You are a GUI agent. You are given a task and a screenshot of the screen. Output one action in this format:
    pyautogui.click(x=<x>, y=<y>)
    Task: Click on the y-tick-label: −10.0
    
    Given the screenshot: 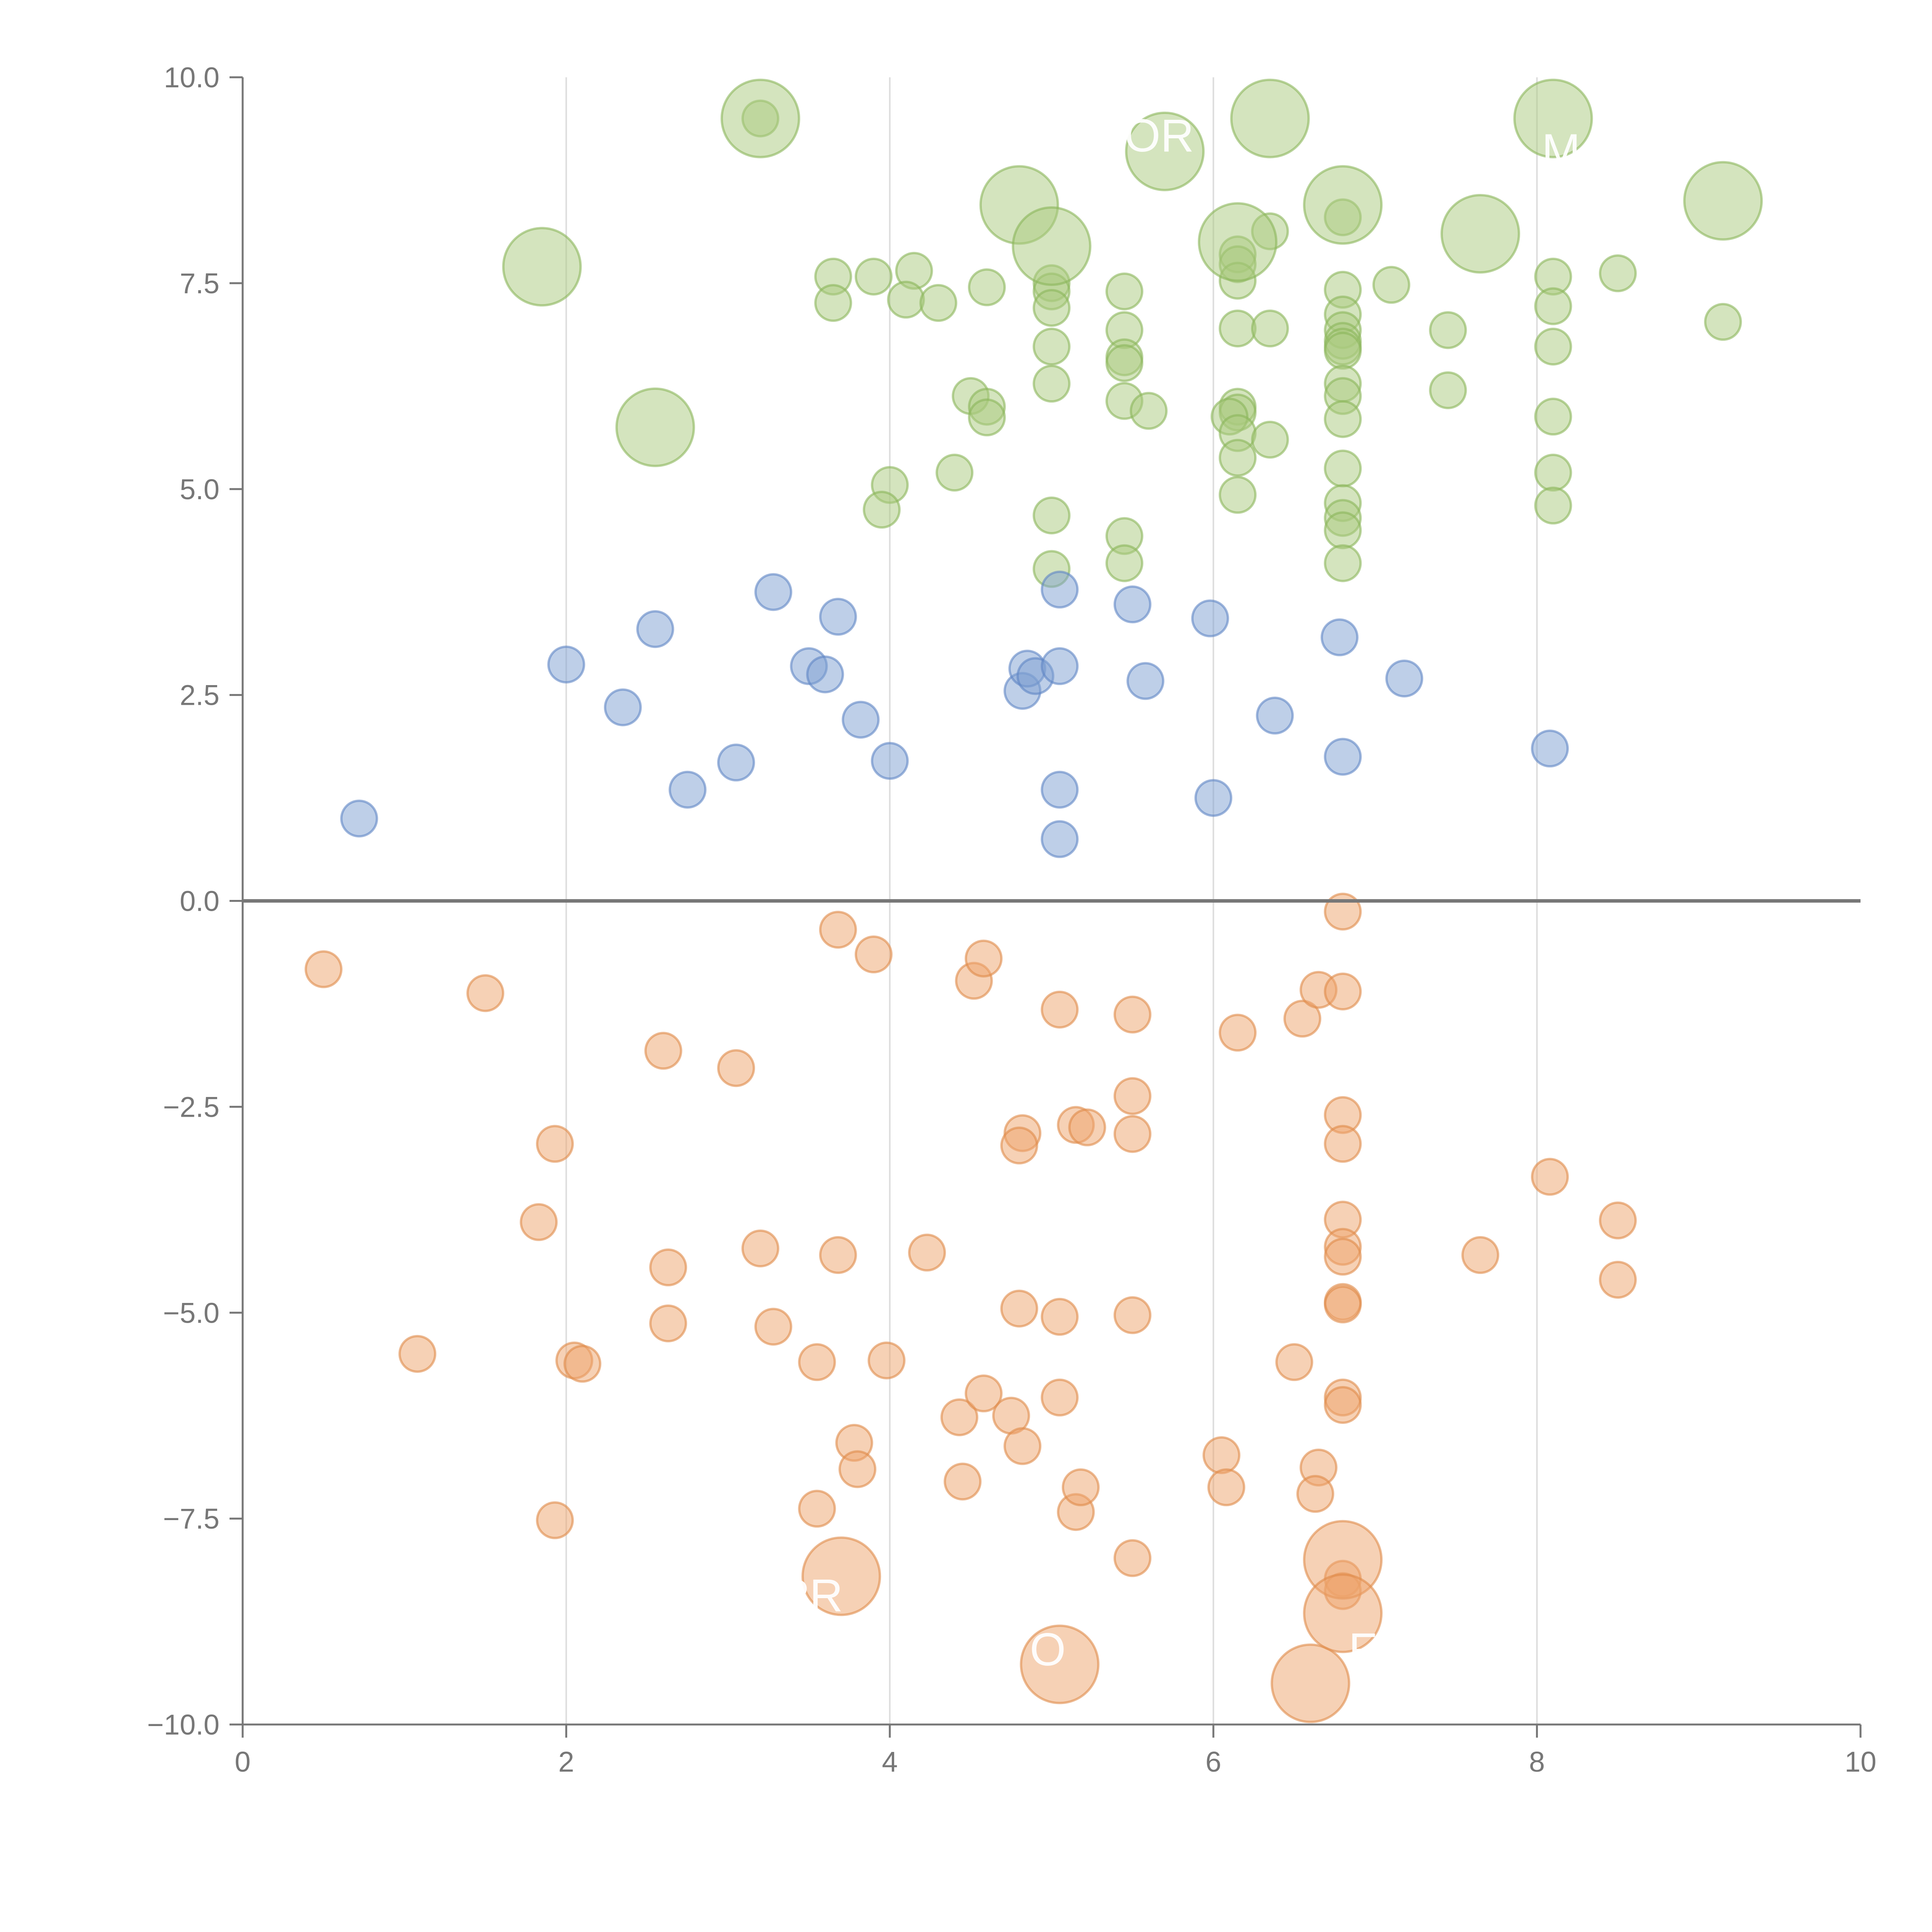 What is the action you would take?
    pyautogui.click(x=183, y=1725)
    